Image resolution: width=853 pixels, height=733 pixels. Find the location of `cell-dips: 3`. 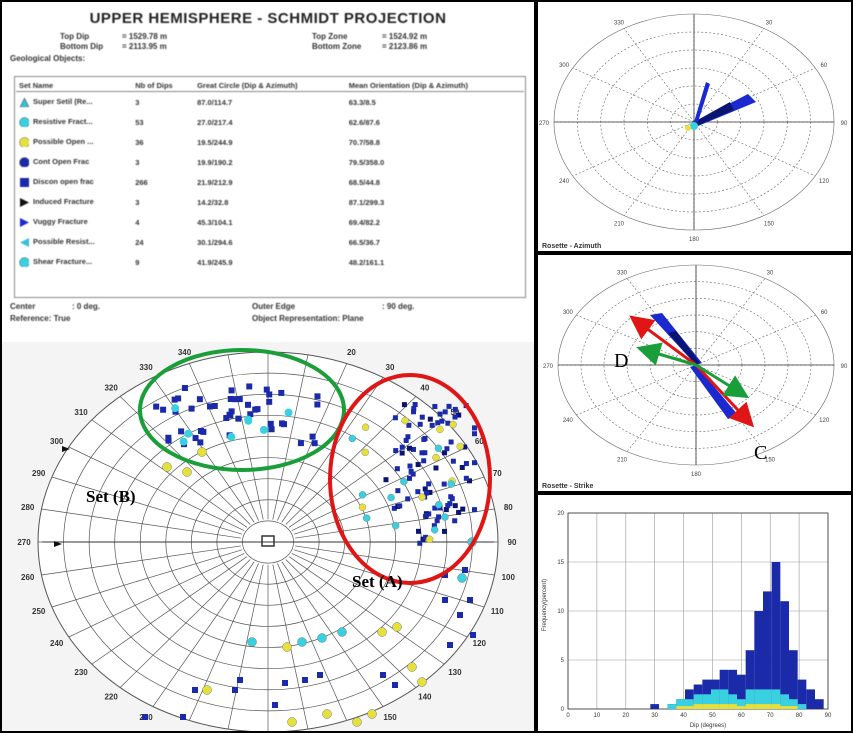

cell-dips: 3 is located at coordinates (137, 162).